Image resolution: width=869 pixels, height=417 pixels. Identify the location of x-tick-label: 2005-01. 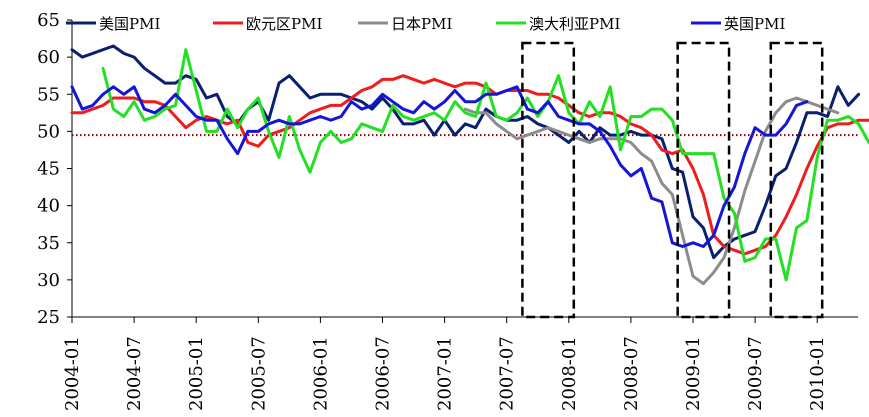
(196, 373).